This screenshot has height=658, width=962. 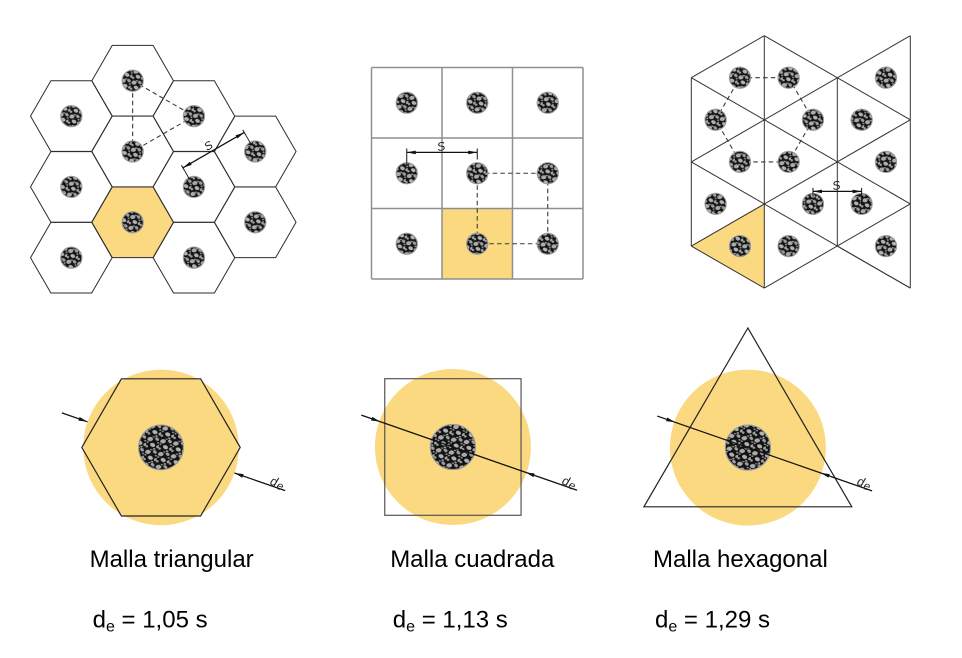 What do you see at coordinates (172, 559) in the screenshot?
I see `svg-text: Malla triangular` at bounding box center [172, 559].